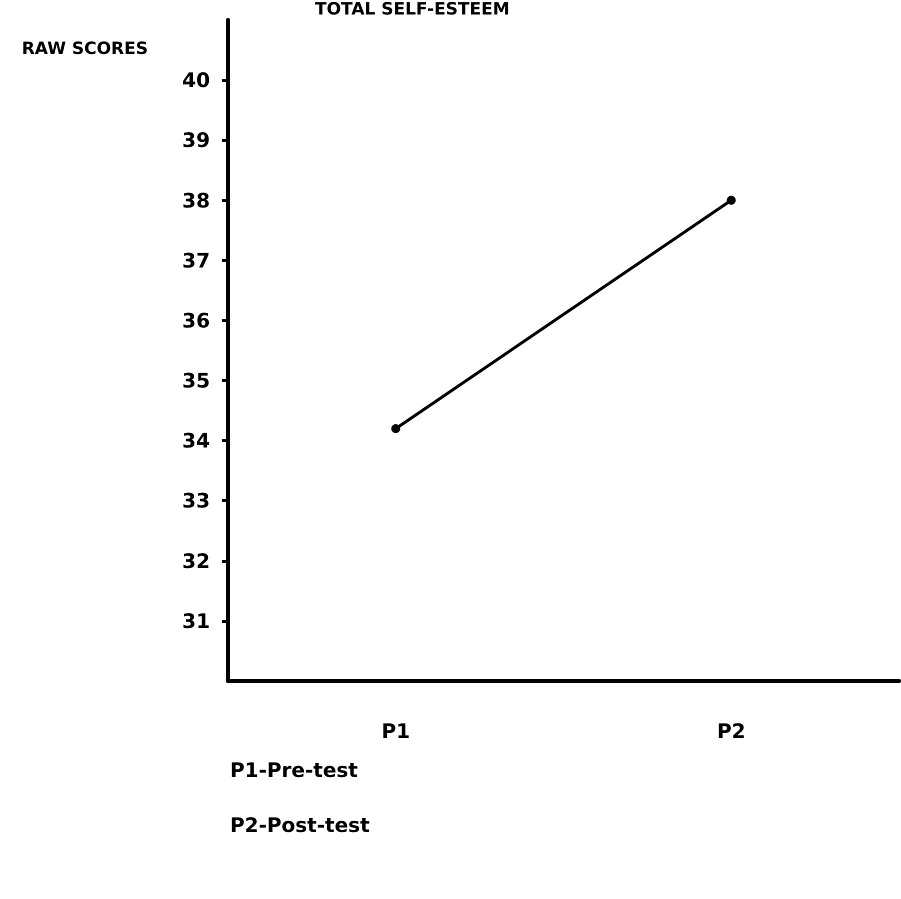 The width and height of the screenshot is (901, 899). I want to click on y-tick-label: 32, so click(196, 560).